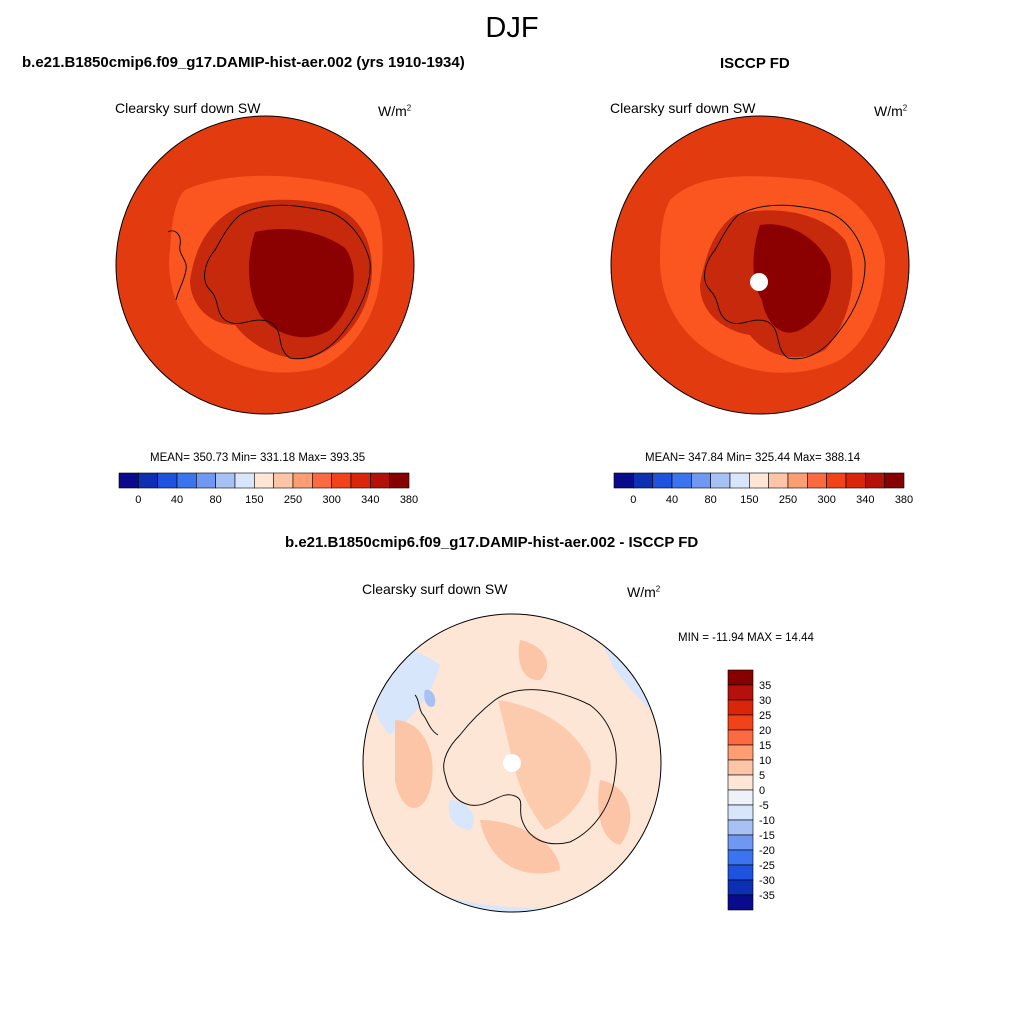 This screenshot has width=1024, height=1024. What do you see at coordinates (765, 701) in the screenshot?
I see `diff-colorbar-tick-label: 30` at bounding box center [765, 701].